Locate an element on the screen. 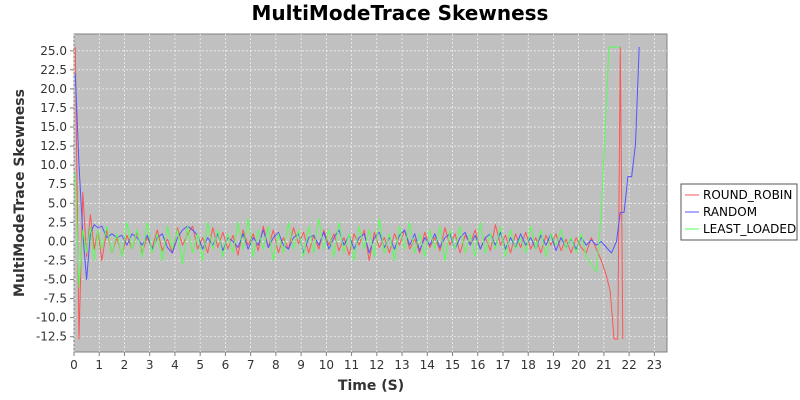 The image size is (800, 400). y-tick-label: 22.5 is located at coordinates (53, 70).